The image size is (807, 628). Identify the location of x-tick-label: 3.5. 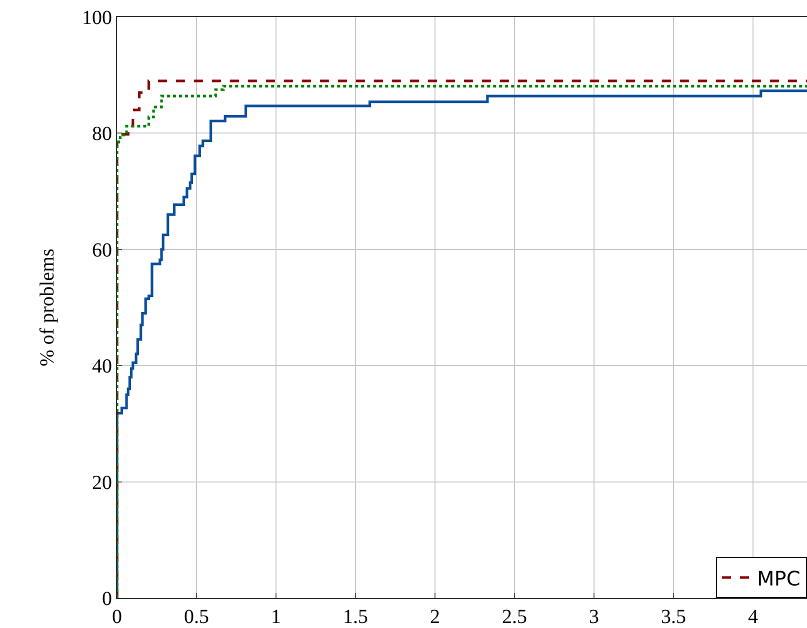
(673, 617).